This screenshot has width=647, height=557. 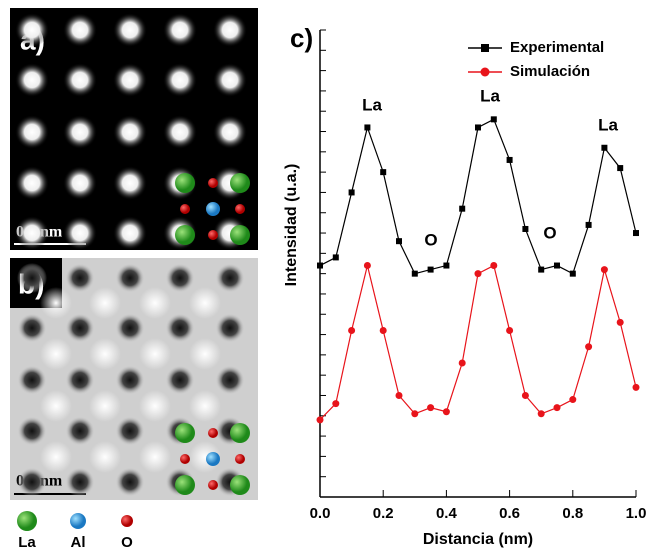 What do you see at coordinates (320, 513) in the screenshot?
I see `x-tick-label: 0.0` at bounding box center [320, 513].